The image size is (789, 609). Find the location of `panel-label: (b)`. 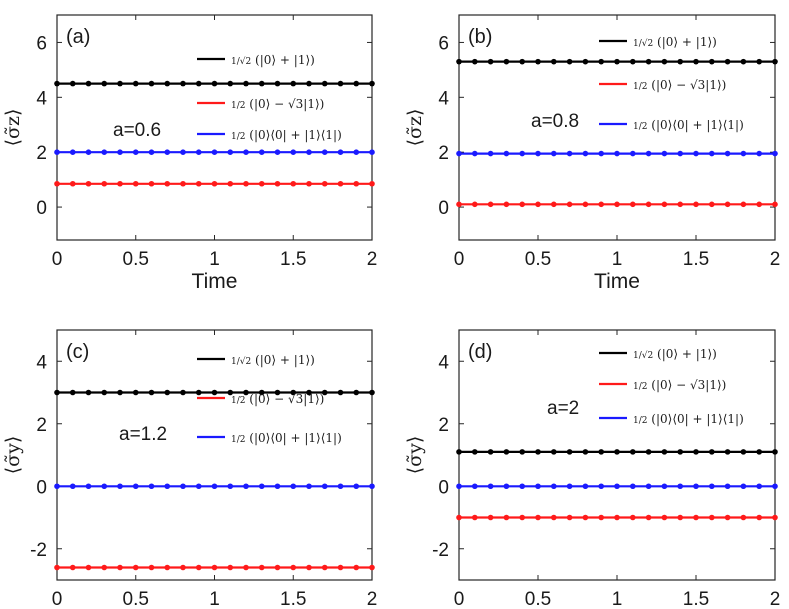

panel-label: (b) is located at coordinates (480, 37).